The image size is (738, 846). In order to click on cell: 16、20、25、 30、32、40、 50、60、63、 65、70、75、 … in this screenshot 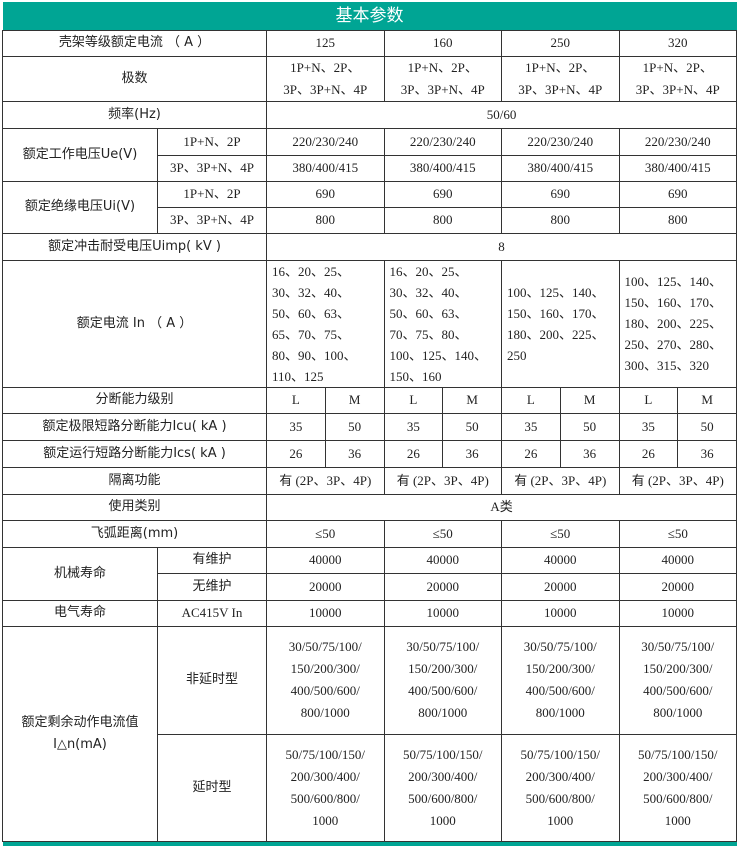, I will do `click(325, 323)`.